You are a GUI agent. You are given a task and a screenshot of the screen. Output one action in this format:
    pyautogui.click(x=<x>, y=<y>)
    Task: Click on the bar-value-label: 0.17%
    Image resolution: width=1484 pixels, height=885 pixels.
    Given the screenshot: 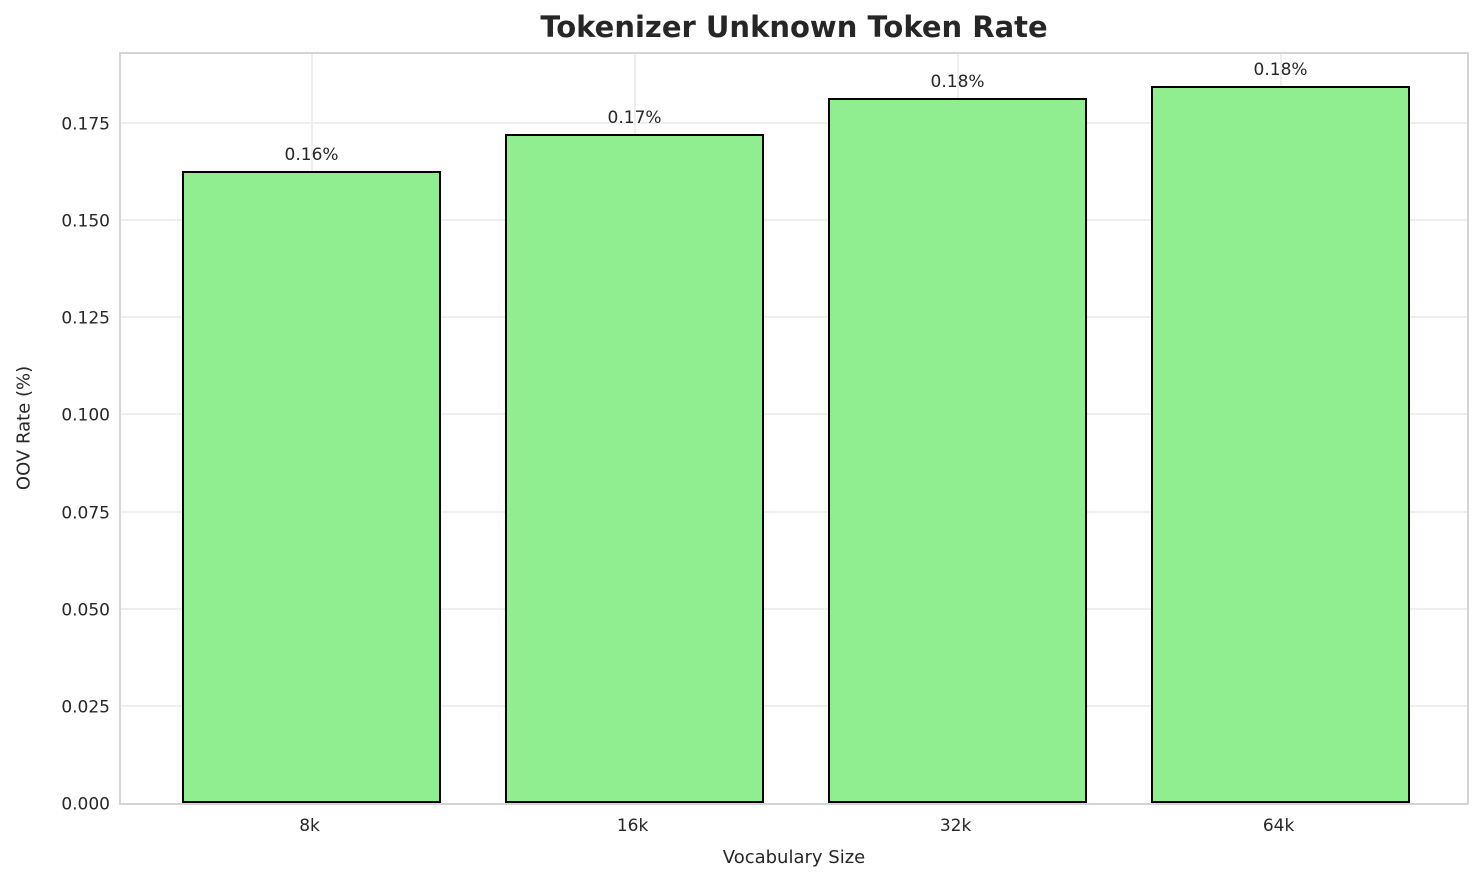 What is the action you would take?
    pyautogui.click(x=634, y=117)
    